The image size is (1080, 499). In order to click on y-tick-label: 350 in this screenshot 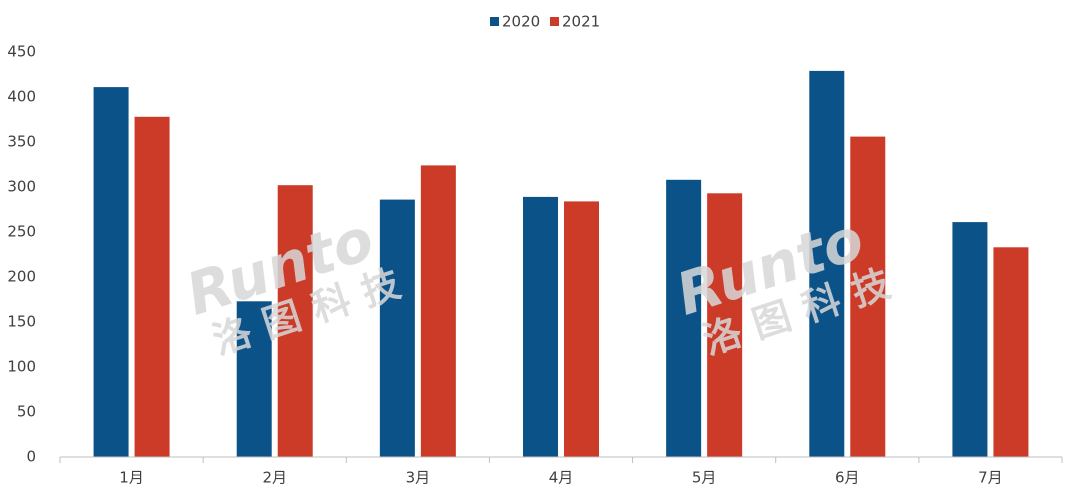, I will do `click(21, 142)`.